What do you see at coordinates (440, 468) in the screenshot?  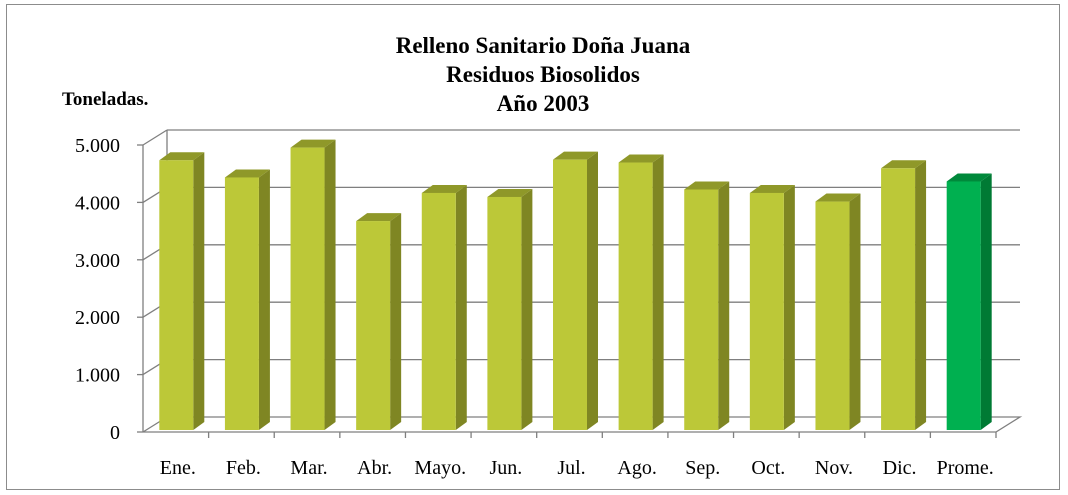 I see `x-tick-label: Mayo.` at bounding box center [440, 468].